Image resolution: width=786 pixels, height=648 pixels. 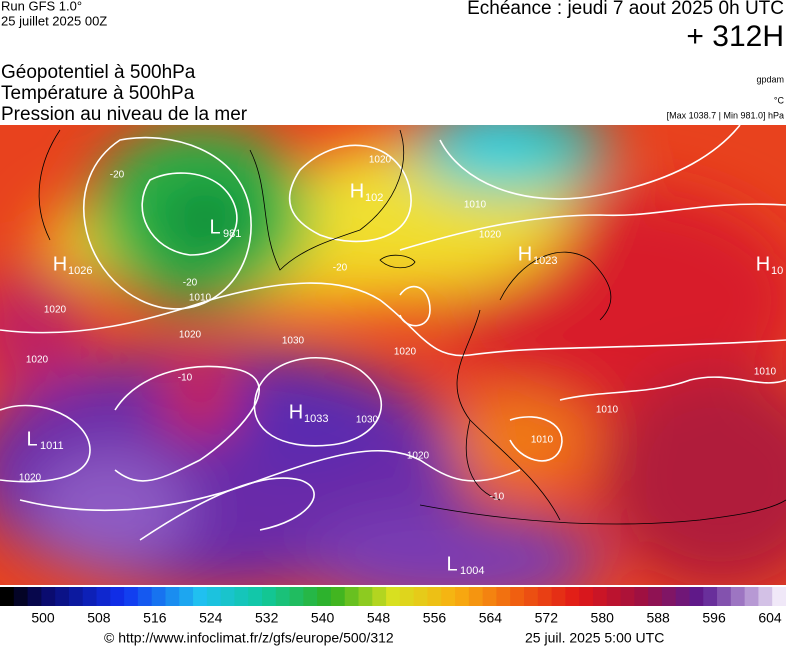 I want to click on scale-label: 596, so click(x=714, y=618).